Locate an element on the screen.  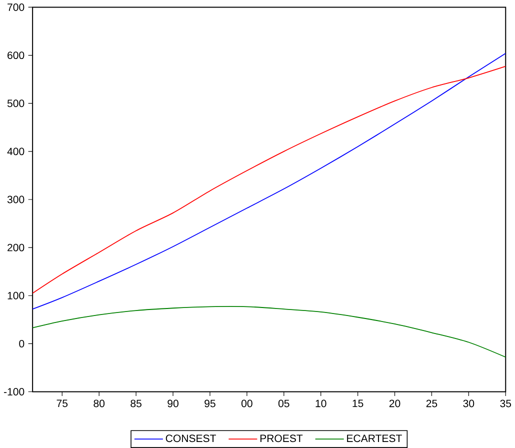
legend-label: PROEST is located at coordinates (281, 438).